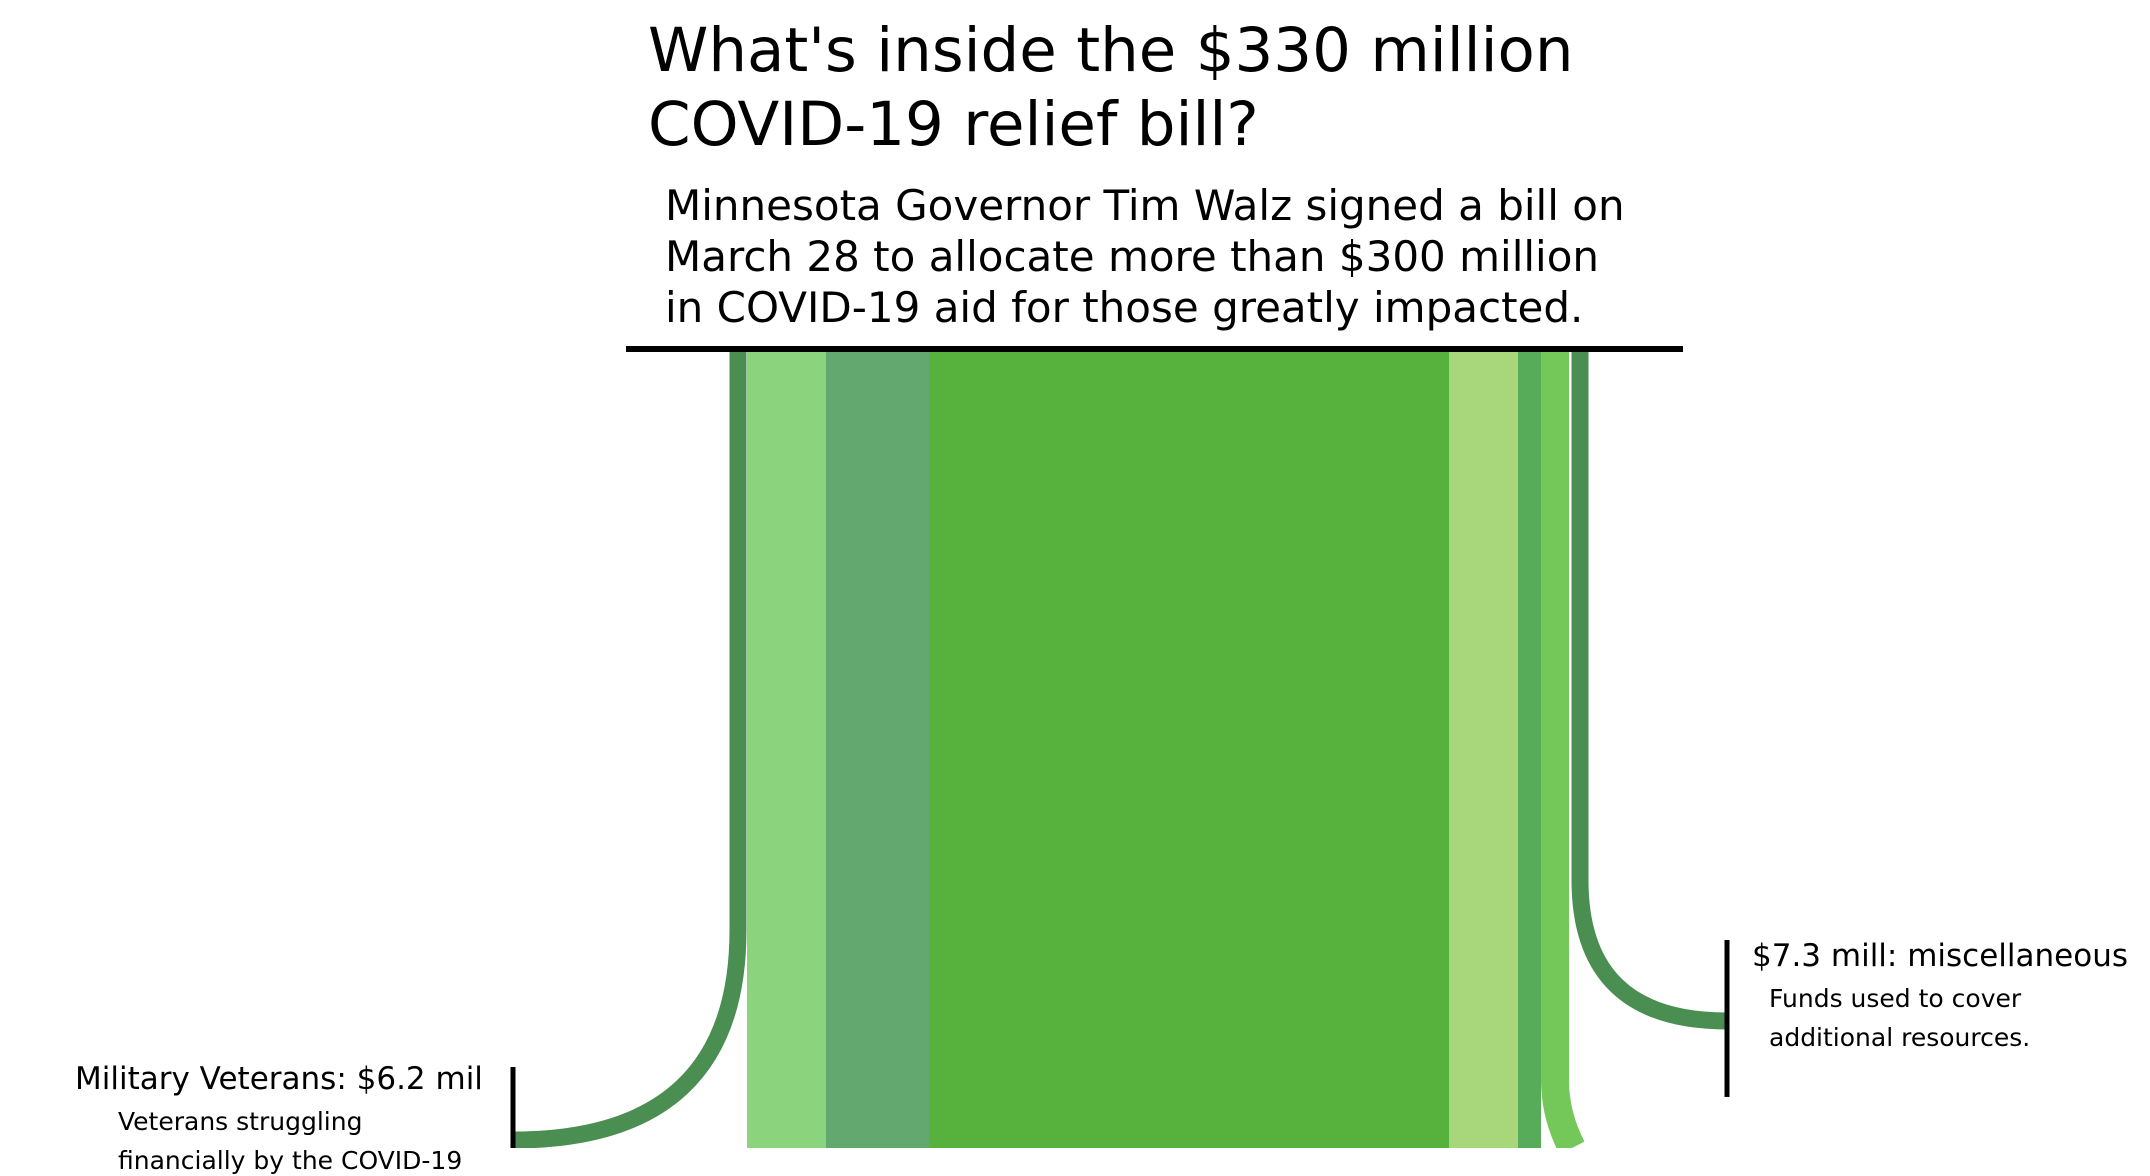 The height and width of the screenshot is (1176, 2150). Describe the element at coordinates (1483, 748) in the screenshot. I see `flow-stream-pale-green` at that location.